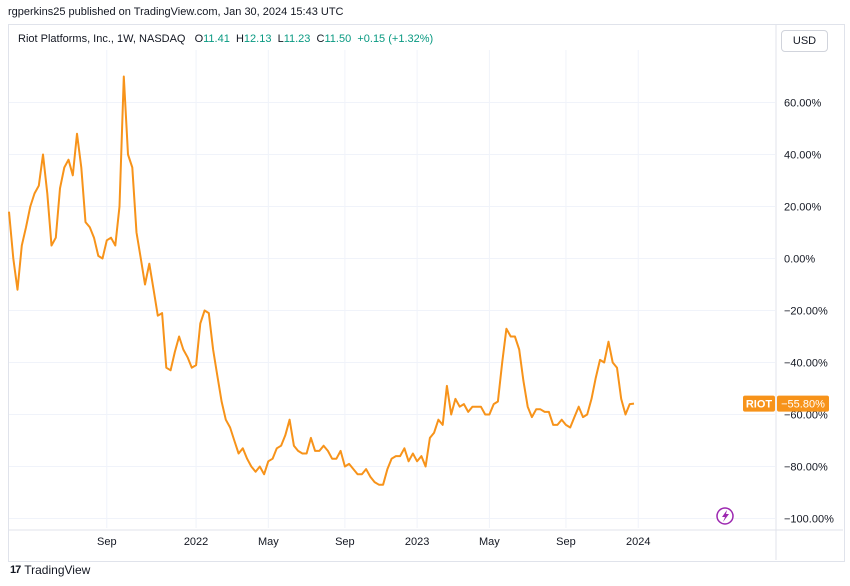 This screenshot has height=586, width=850. Describe the element at coordinates (196, 542) in the screenshot. I see `x-tick-label: 2022` at that location.